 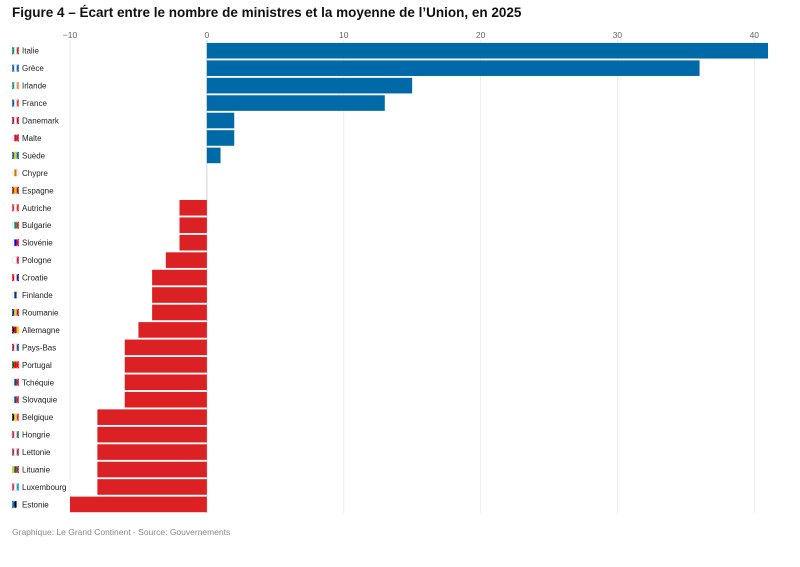 What do you see at coordinates (138, 504) in the screenshot?
I see `bar-estonie` at bounding box center [138, 504].